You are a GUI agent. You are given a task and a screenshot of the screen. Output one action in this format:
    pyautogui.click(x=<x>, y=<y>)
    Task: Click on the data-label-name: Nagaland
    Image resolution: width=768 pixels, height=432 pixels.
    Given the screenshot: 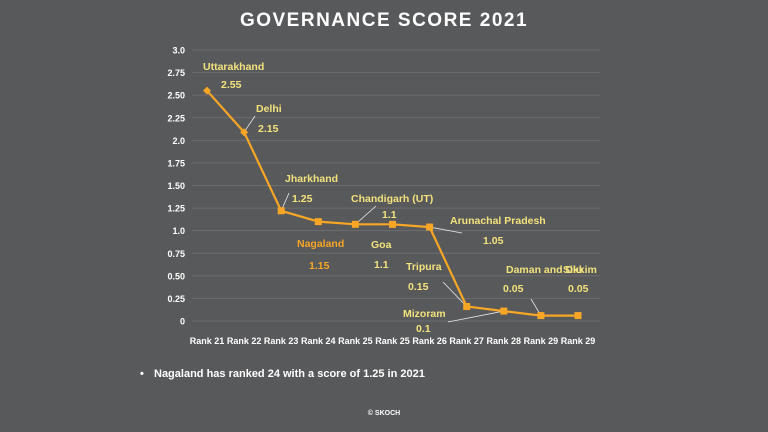 What is the action you would take?
    pyautogui.click(x=320, y=244)
    